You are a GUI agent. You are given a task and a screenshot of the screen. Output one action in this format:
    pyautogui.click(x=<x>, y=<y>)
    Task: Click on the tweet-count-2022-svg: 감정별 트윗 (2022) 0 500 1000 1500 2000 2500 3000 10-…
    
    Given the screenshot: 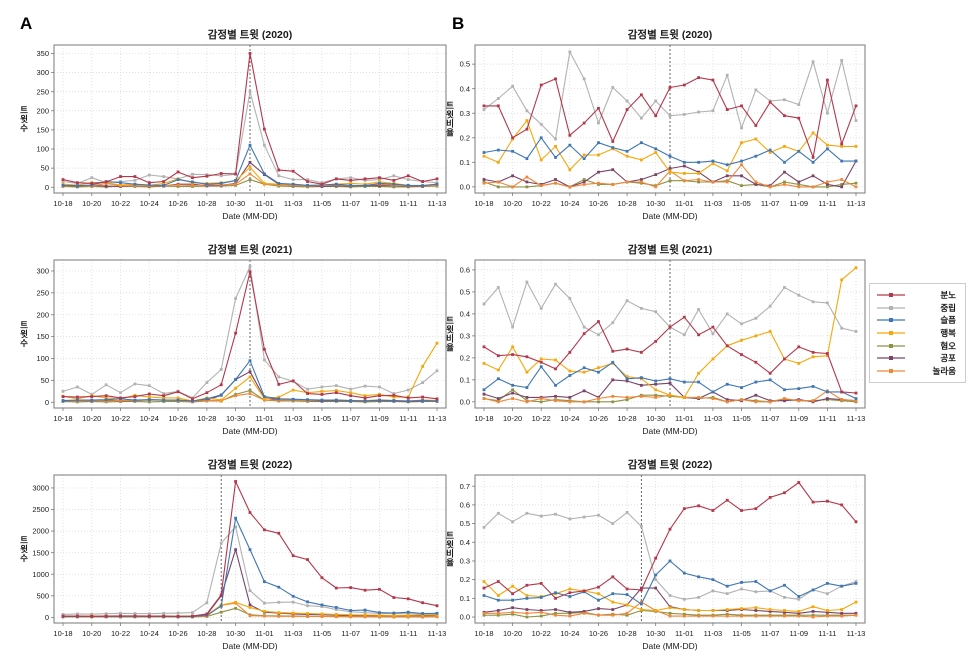 What is the action you would take?
    pyautogui.click(x=233, y=554)
    